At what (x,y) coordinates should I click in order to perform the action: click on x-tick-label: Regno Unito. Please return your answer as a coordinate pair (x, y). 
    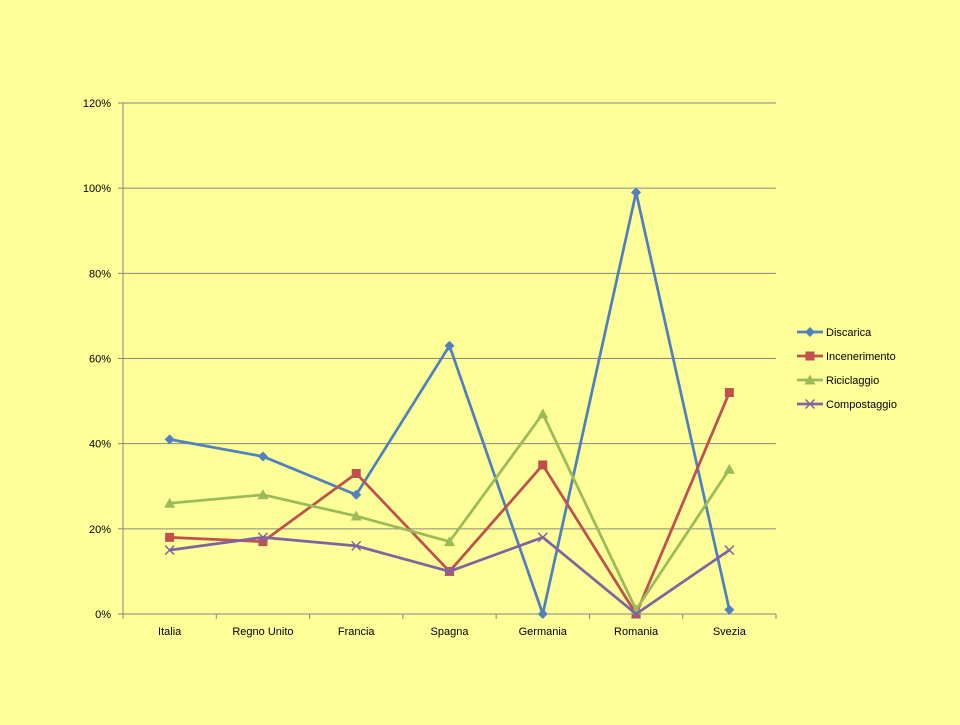
    Looking at the image, I should click on (262, 632).